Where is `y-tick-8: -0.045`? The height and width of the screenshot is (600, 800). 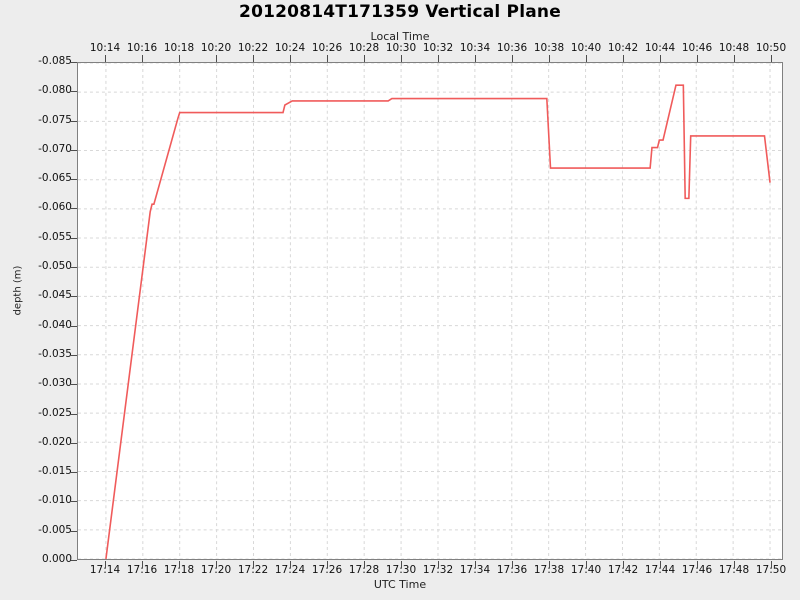 y-tick-8: -0.045 is located at coordinates (55, 295).